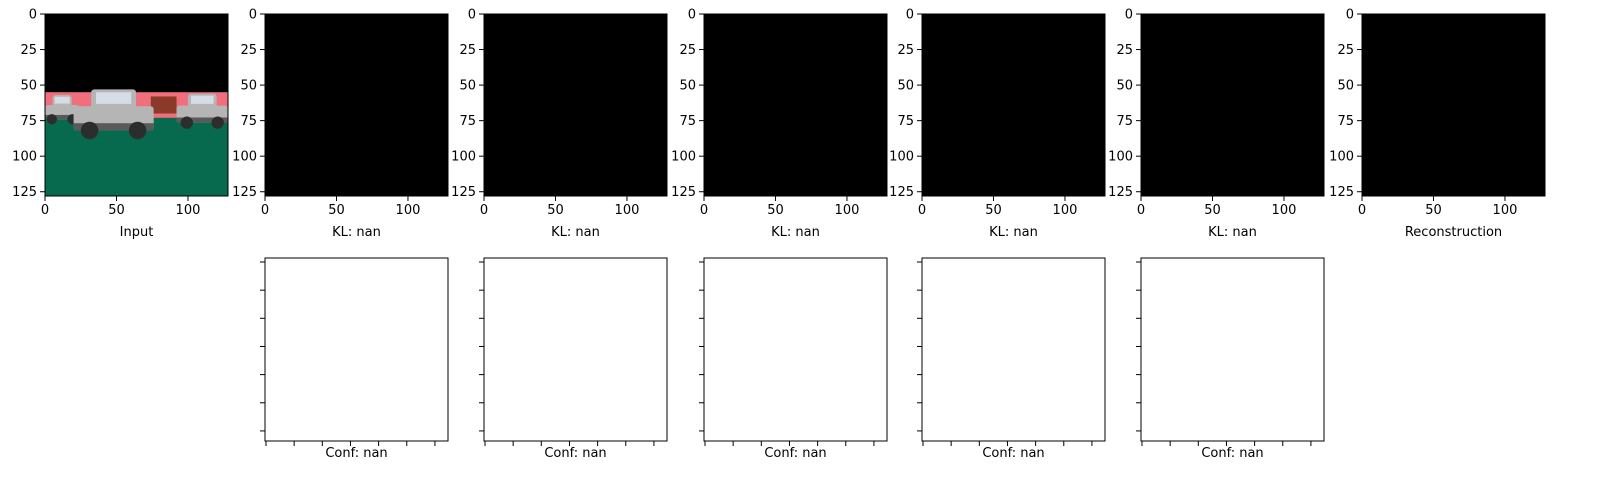 This screenshot has width=1621, height=499. I want to click on image-panel-1: 0 50 100 0 25 50 75 100 125 KL: nan, so click(340, 124).